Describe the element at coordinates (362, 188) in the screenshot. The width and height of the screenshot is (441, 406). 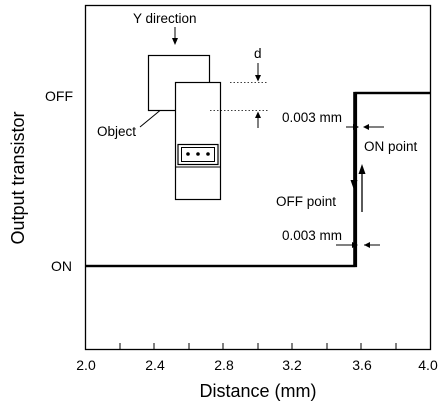
I see `on-transition-arrow` at that location.